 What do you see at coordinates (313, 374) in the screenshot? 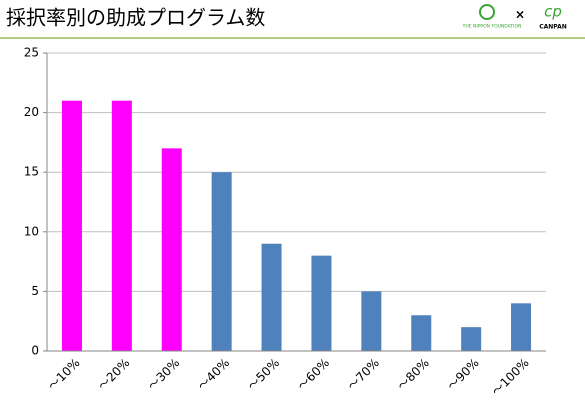
I see `x-tick-label: ～60%` at bounding box center [313, 374].